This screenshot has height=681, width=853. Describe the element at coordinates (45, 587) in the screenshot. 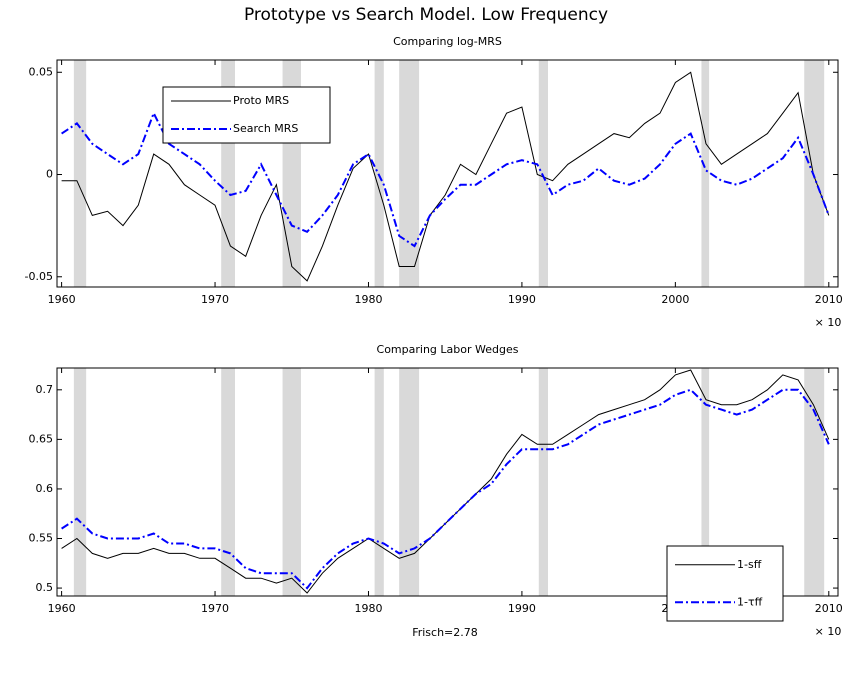

I see `y-tick-label: 0.5` at that location.